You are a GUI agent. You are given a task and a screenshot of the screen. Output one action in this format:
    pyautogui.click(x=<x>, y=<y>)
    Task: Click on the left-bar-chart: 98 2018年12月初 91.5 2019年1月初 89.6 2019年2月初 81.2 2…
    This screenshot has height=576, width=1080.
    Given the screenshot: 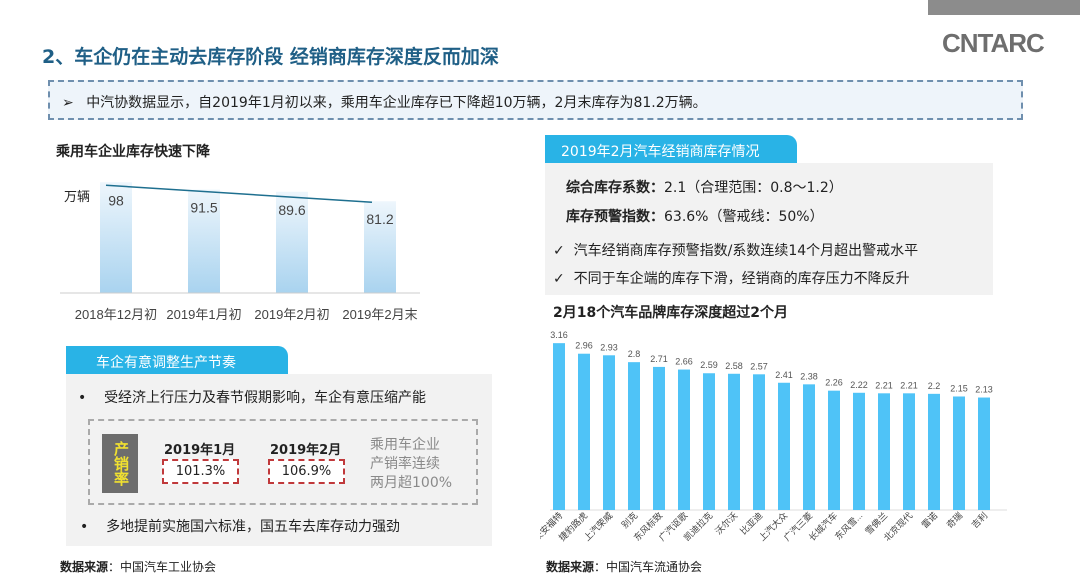 What is the action you would take?
    pyautogui.click(x=240, y=252)
    